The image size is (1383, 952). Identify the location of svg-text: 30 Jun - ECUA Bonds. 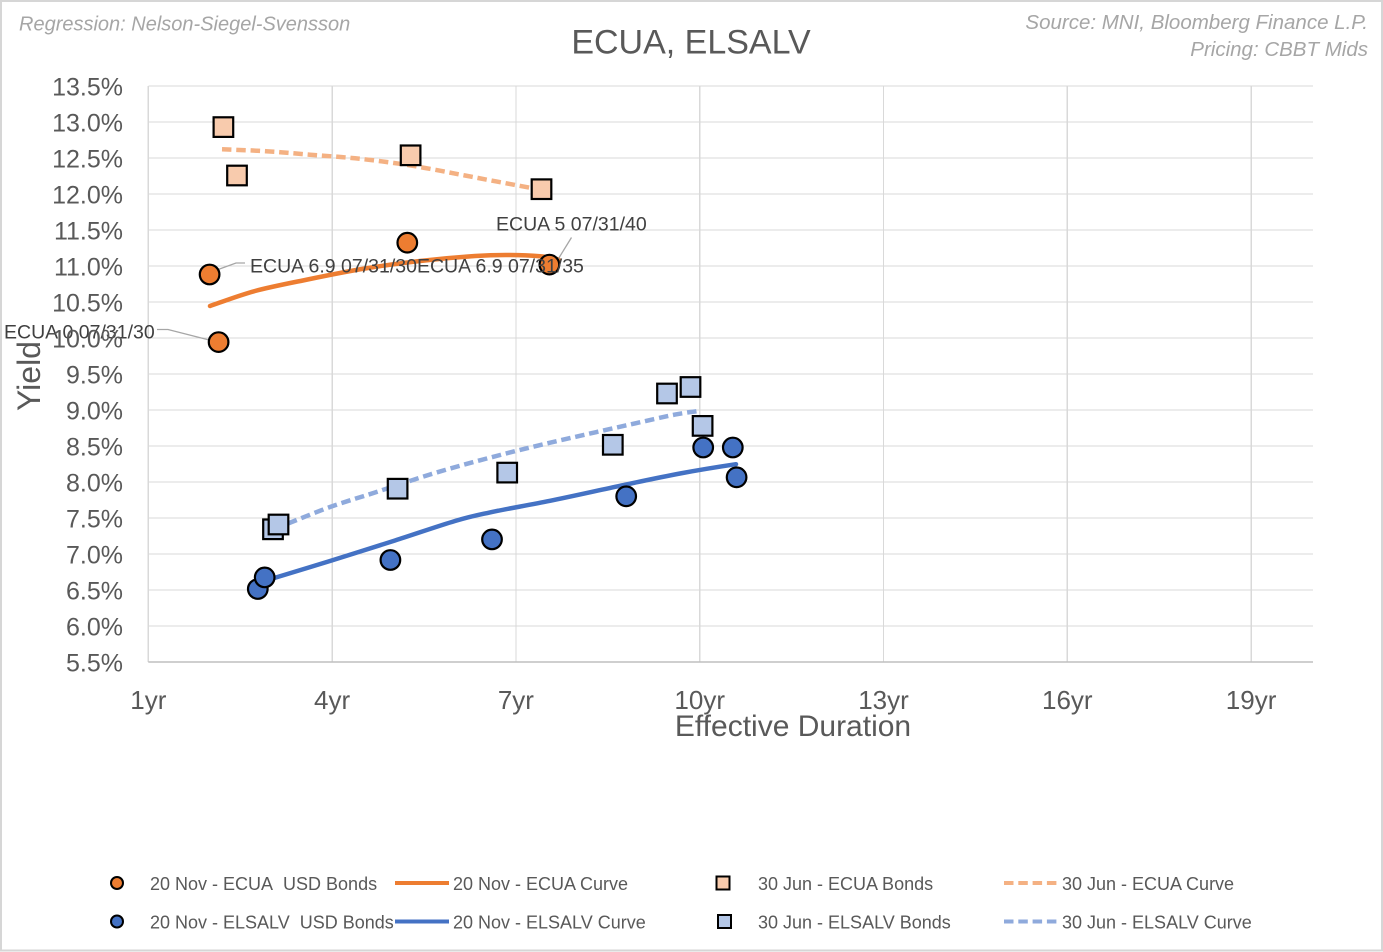
(845, 884).